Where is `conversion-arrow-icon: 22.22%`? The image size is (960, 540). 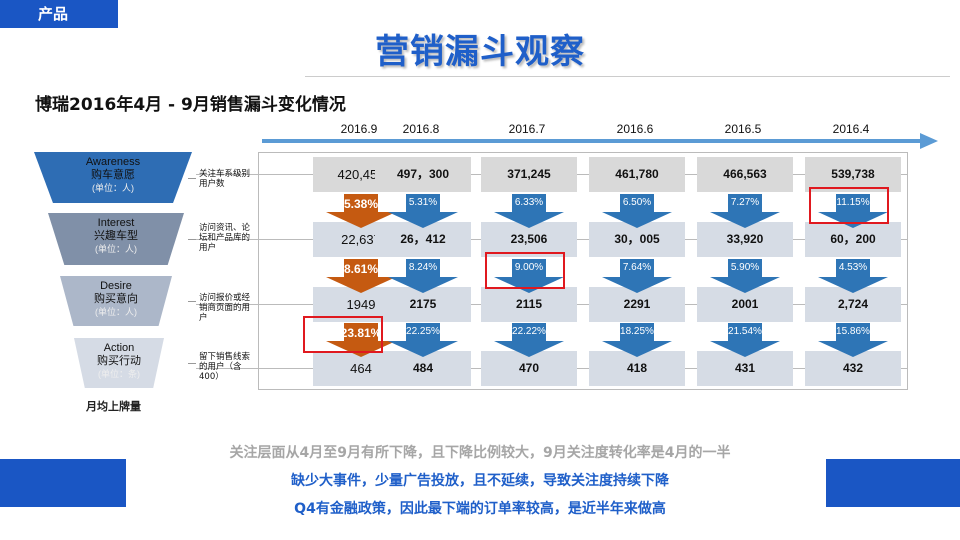 conversion-arrow-icon: 22.22% is located at coordinates (529, 340).